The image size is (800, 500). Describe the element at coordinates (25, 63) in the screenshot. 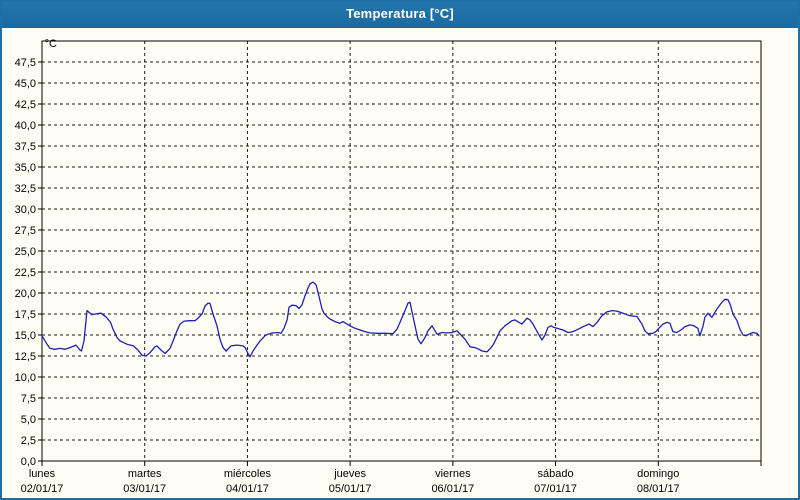

I see `y-tick-label: 47,5` at that location.